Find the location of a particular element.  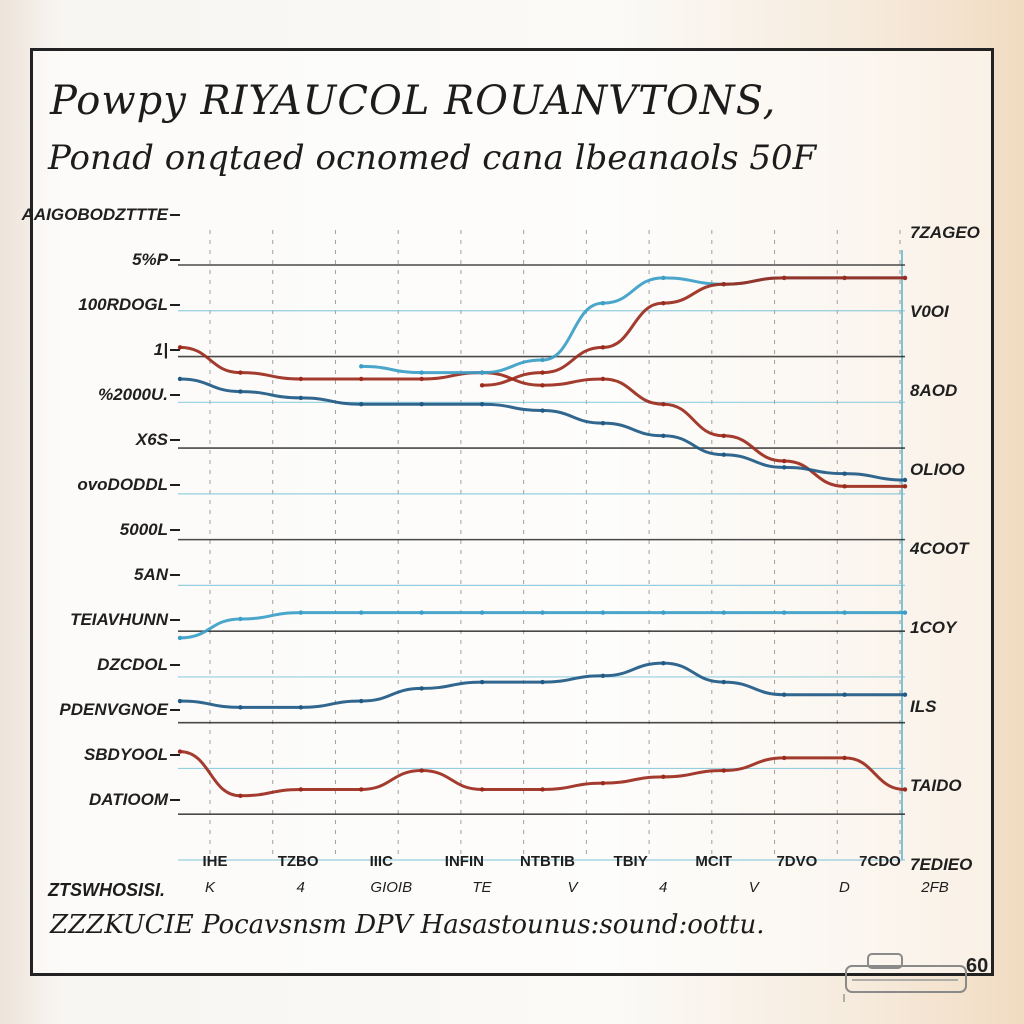

y-axis-label: 5%P is located at coordinates (150, 259).